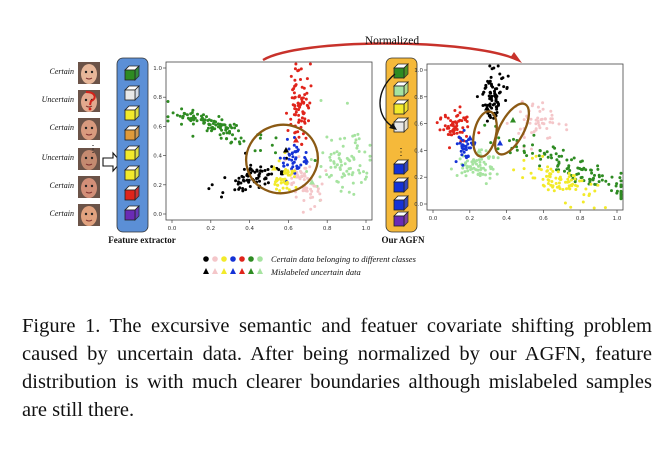 The height and width of the screenshot is (450, 666). I want to click on legend-uncertain-marker, so click(215, 271).